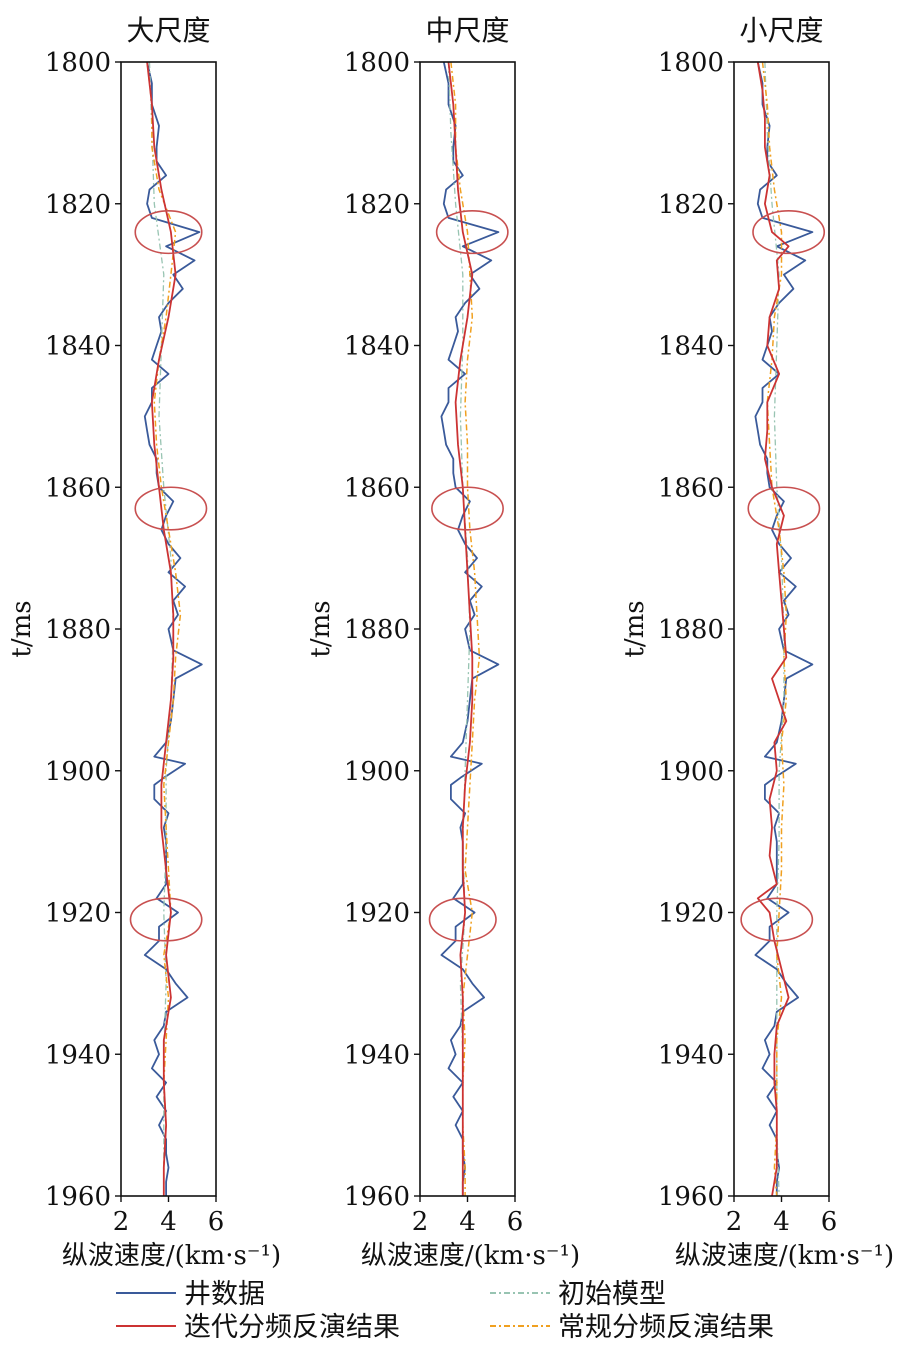 This screenshot has height=1358, width=916. What do you see at coordinates (224, 1294) in the screenshot?
I see `legend-label: 井数据` at bounding box center [224, 1294].